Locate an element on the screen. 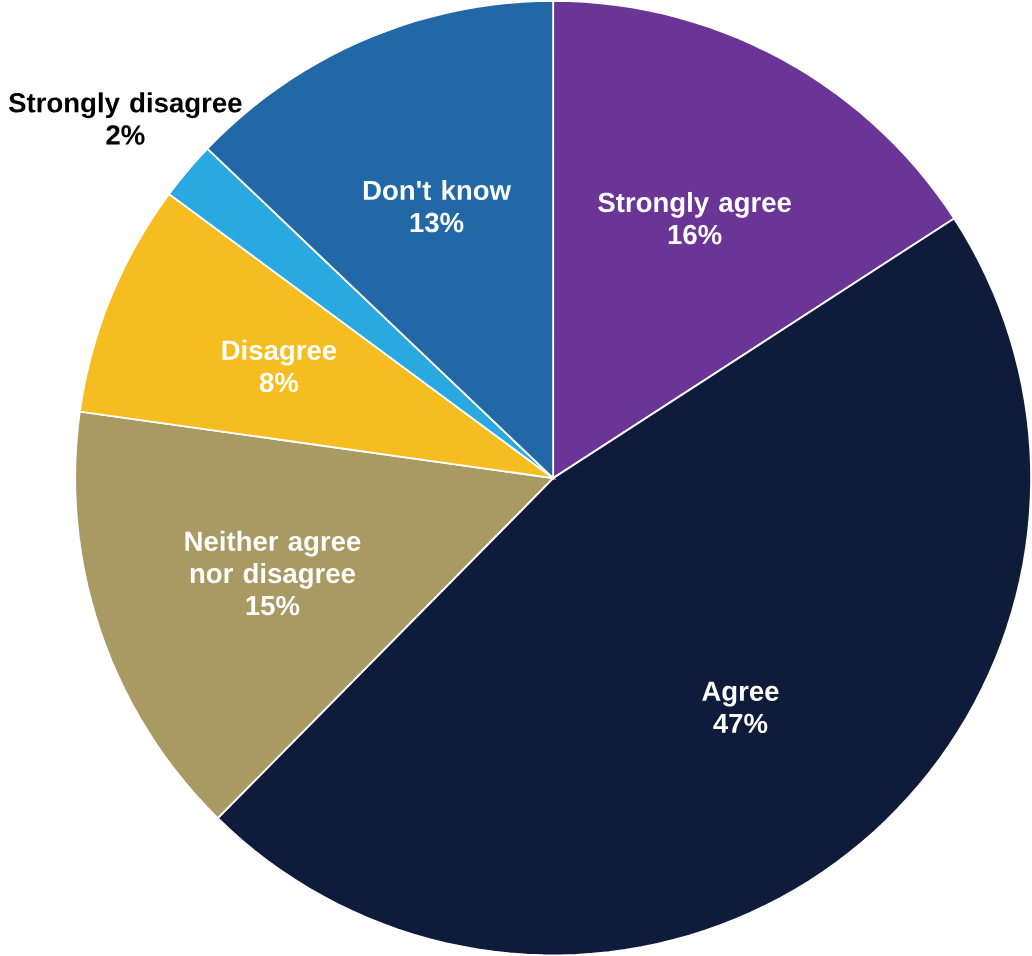 This screenshot has height=956, width=1032. data-label: 16% is located at coordinates (695, 234).